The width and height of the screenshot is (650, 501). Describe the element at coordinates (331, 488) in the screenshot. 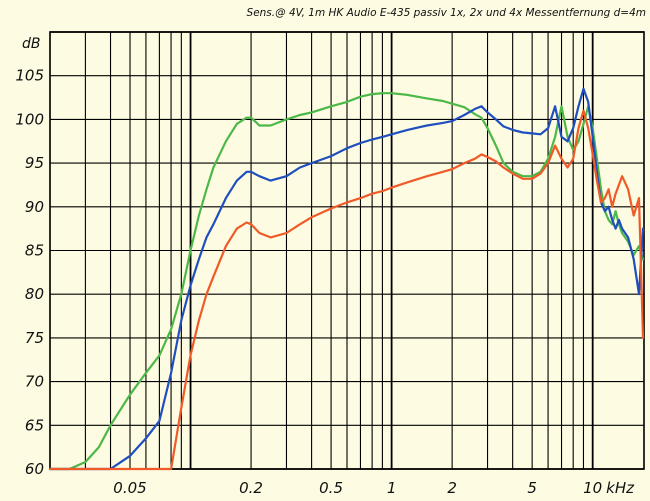

I see `x-tick-label: 0.5` at that location.